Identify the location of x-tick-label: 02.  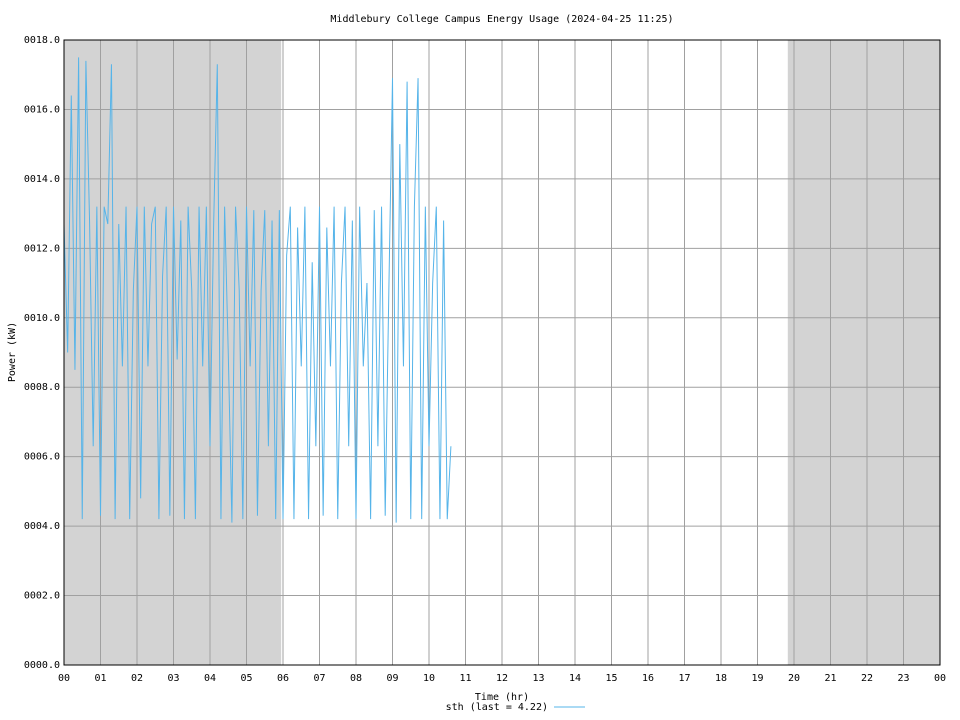
(137, 678).